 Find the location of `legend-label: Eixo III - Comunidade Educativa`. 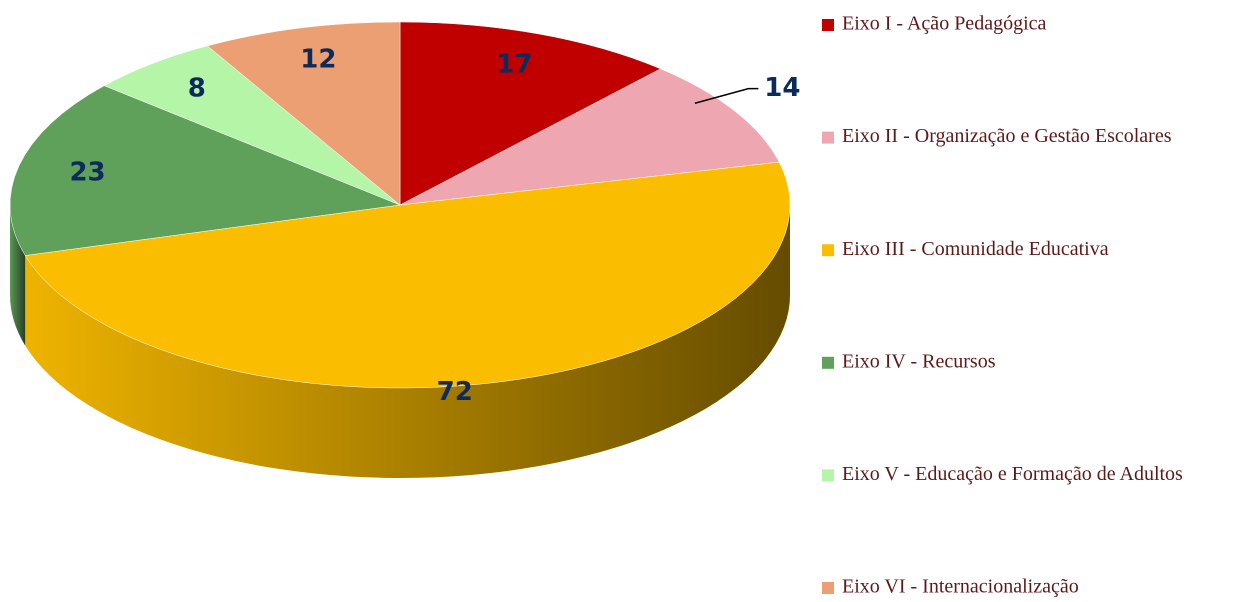

legend-label: Eixo III - Comunidade Educativa is located at coordinates (975, 249).